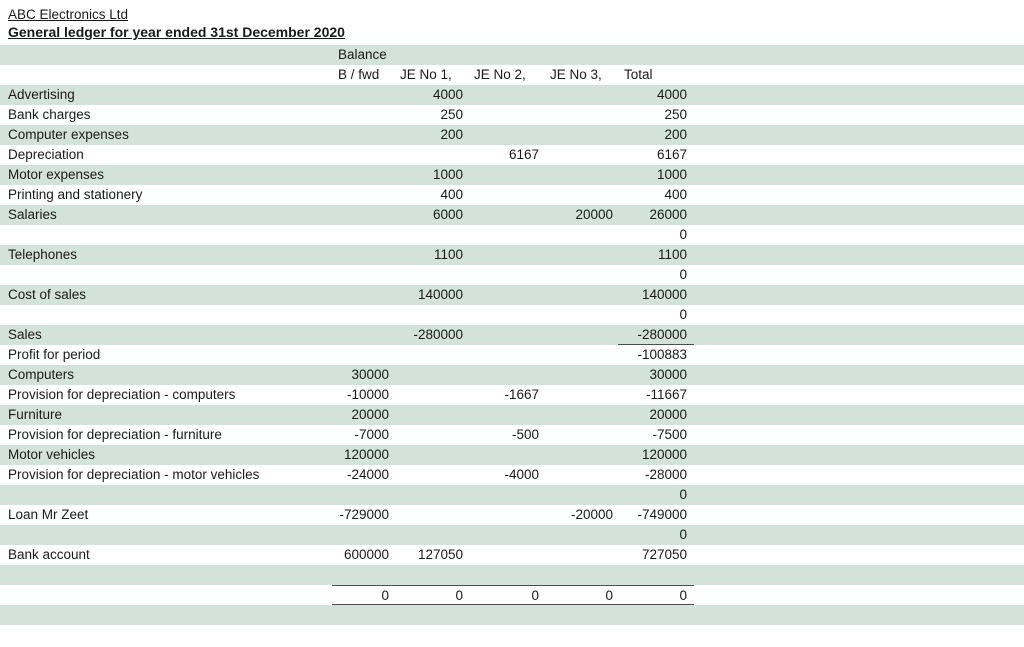 The width and height of the screenshot is (1024, 647). Describe the element at coordinates (431, 595) in the screenshot. I see `je1-cell: 0` at that location.